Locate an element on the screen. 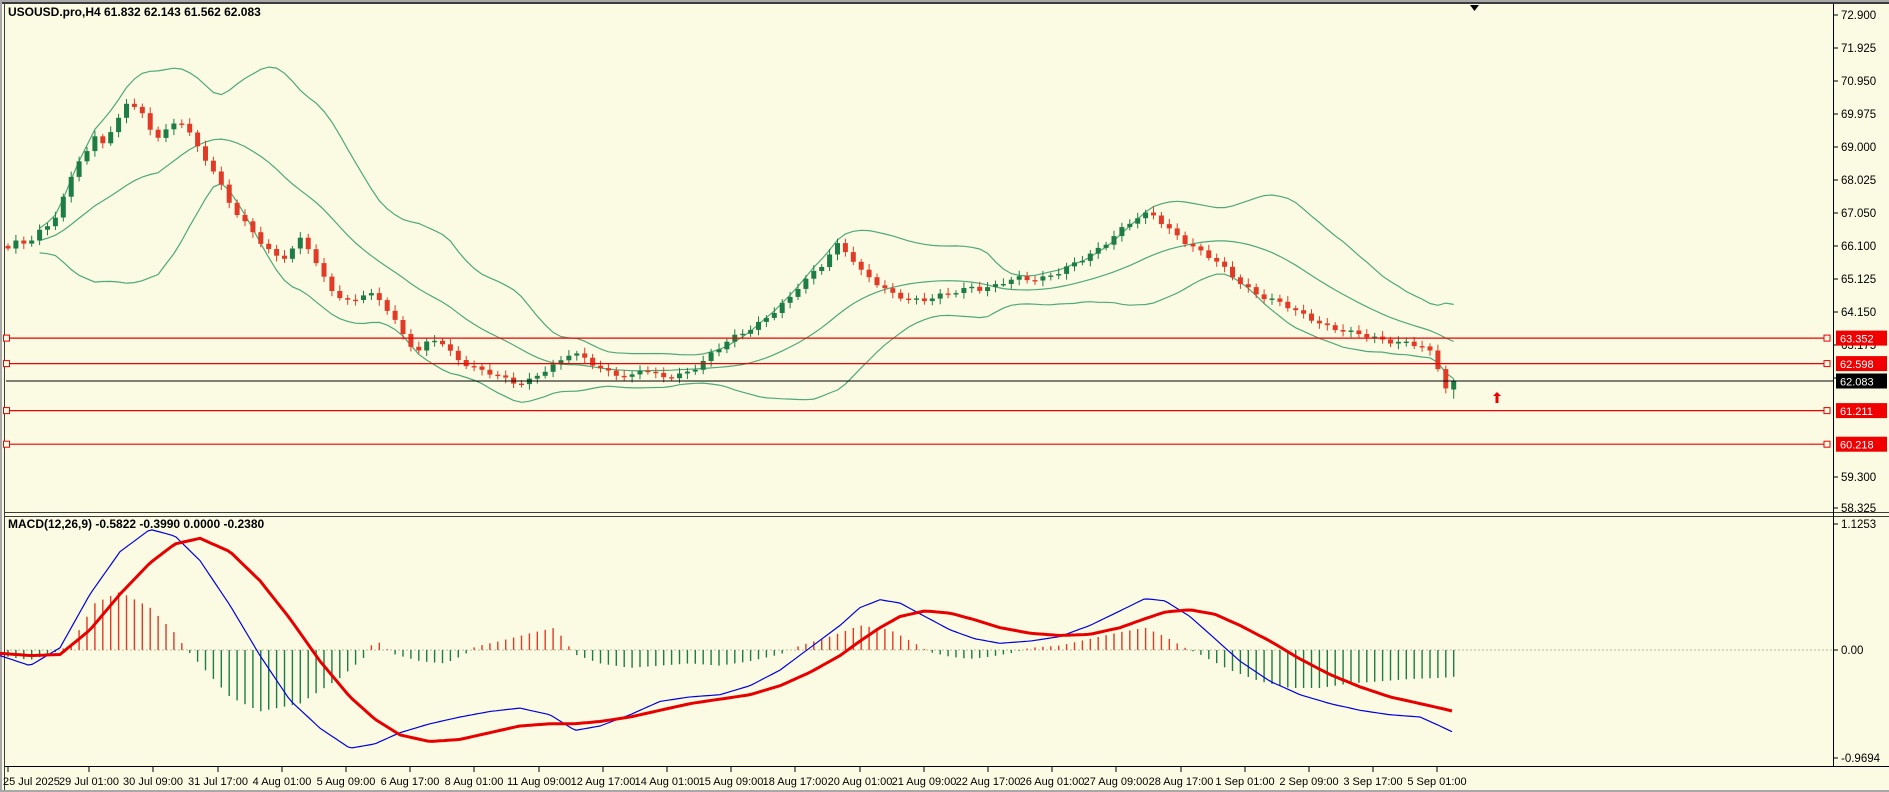 This screenshot has height=792, width=1889. price-level-label: 63.352 is located at coordinates (1861, 338).